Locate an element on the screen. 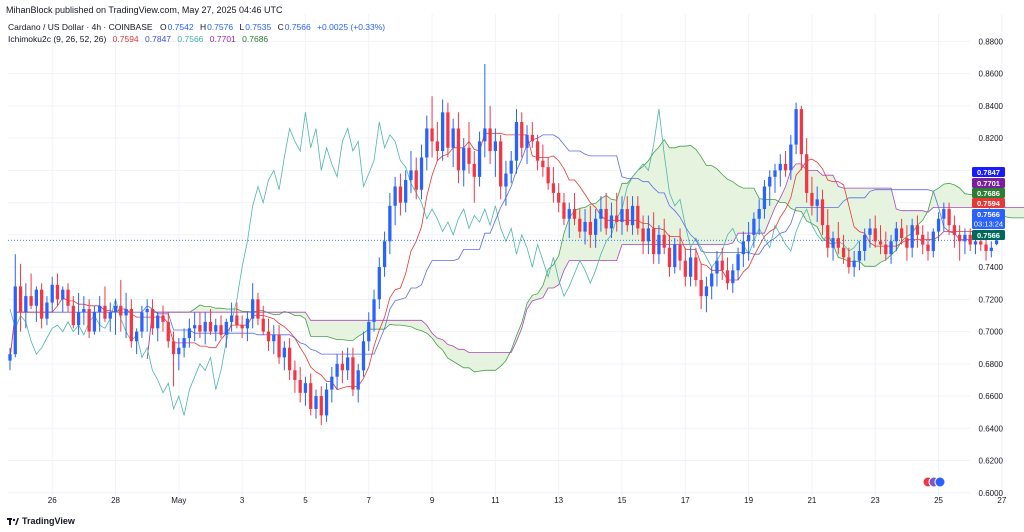 Image resolution: width=1024 pixels, height=532 pixels. price-tick-label: 0.6800 is located at coordinates (991, 364).